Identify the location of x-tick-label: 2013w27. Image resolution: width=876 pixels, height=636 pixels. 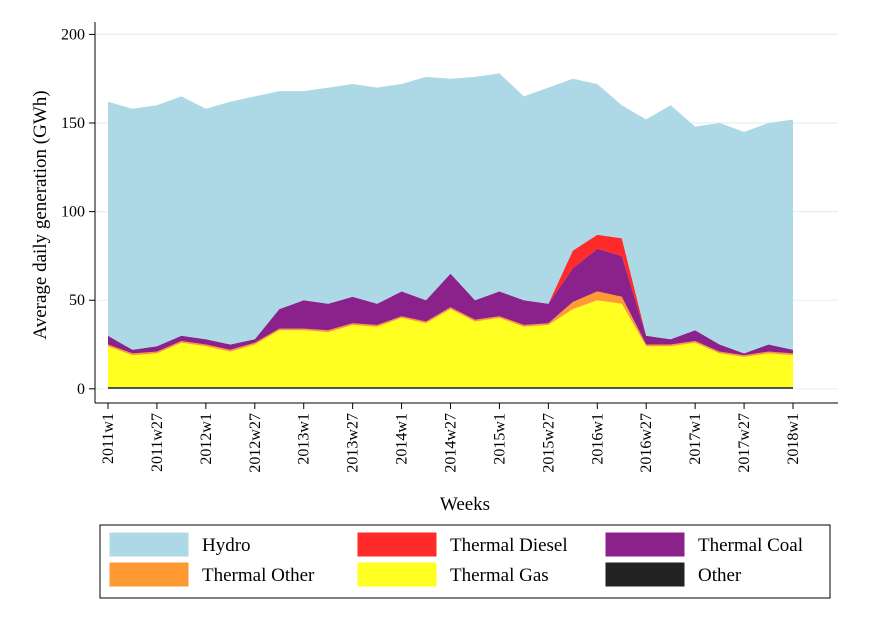
(353, 443).